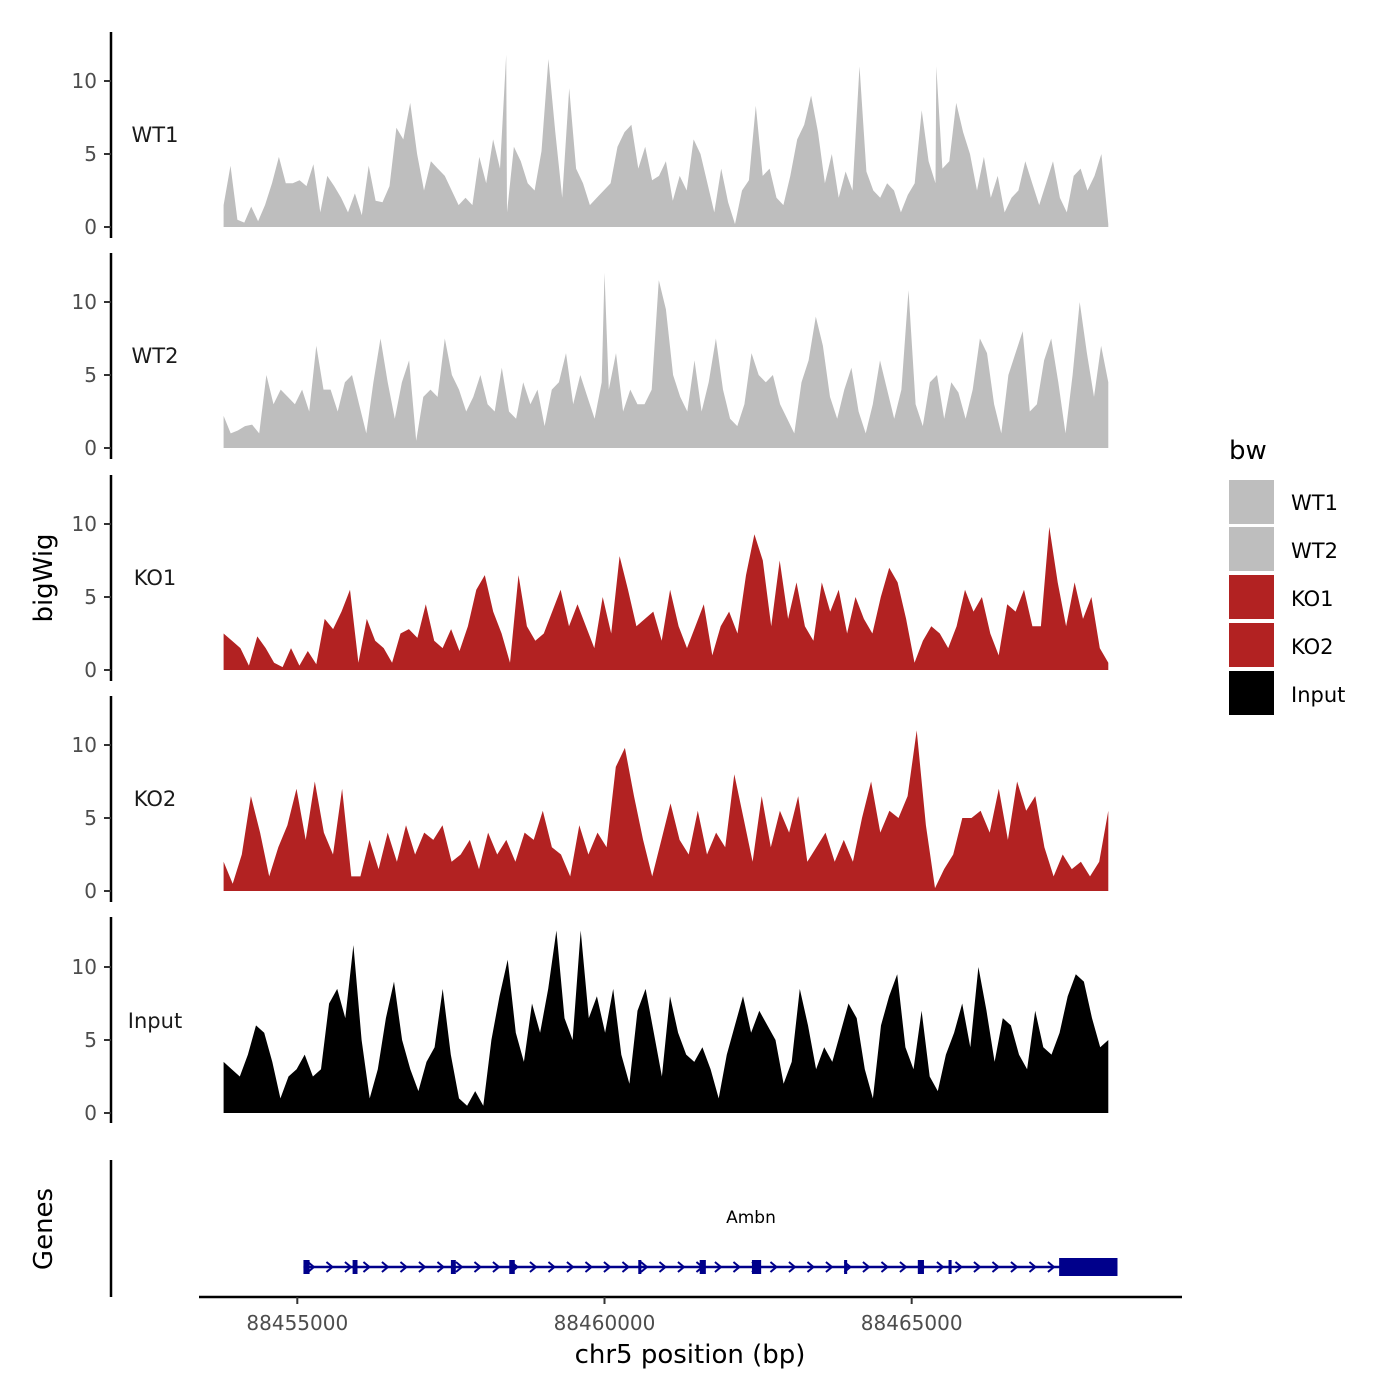 The height and width of the screenshot is (1400, 1400). Describe the element at coordinates (297, 1323) in the screenshot. I see `x-tick-label: 88455000` at that location.